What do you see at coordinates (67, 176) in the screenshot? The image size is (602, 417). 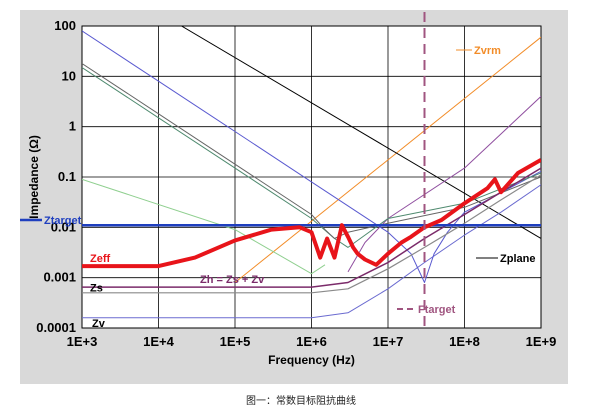 I see `y-tick-label: 0.1` at bounding box center [67, 176].